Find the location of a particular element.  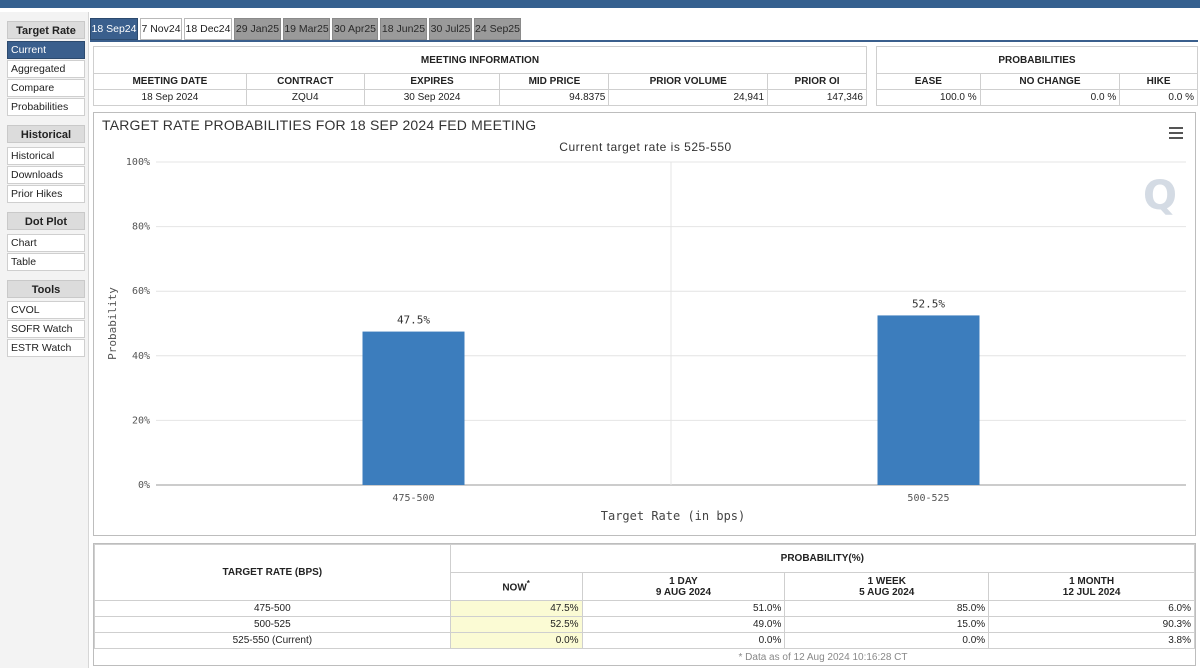

y-tick-label: 60% is located at coordinates (141, 291).